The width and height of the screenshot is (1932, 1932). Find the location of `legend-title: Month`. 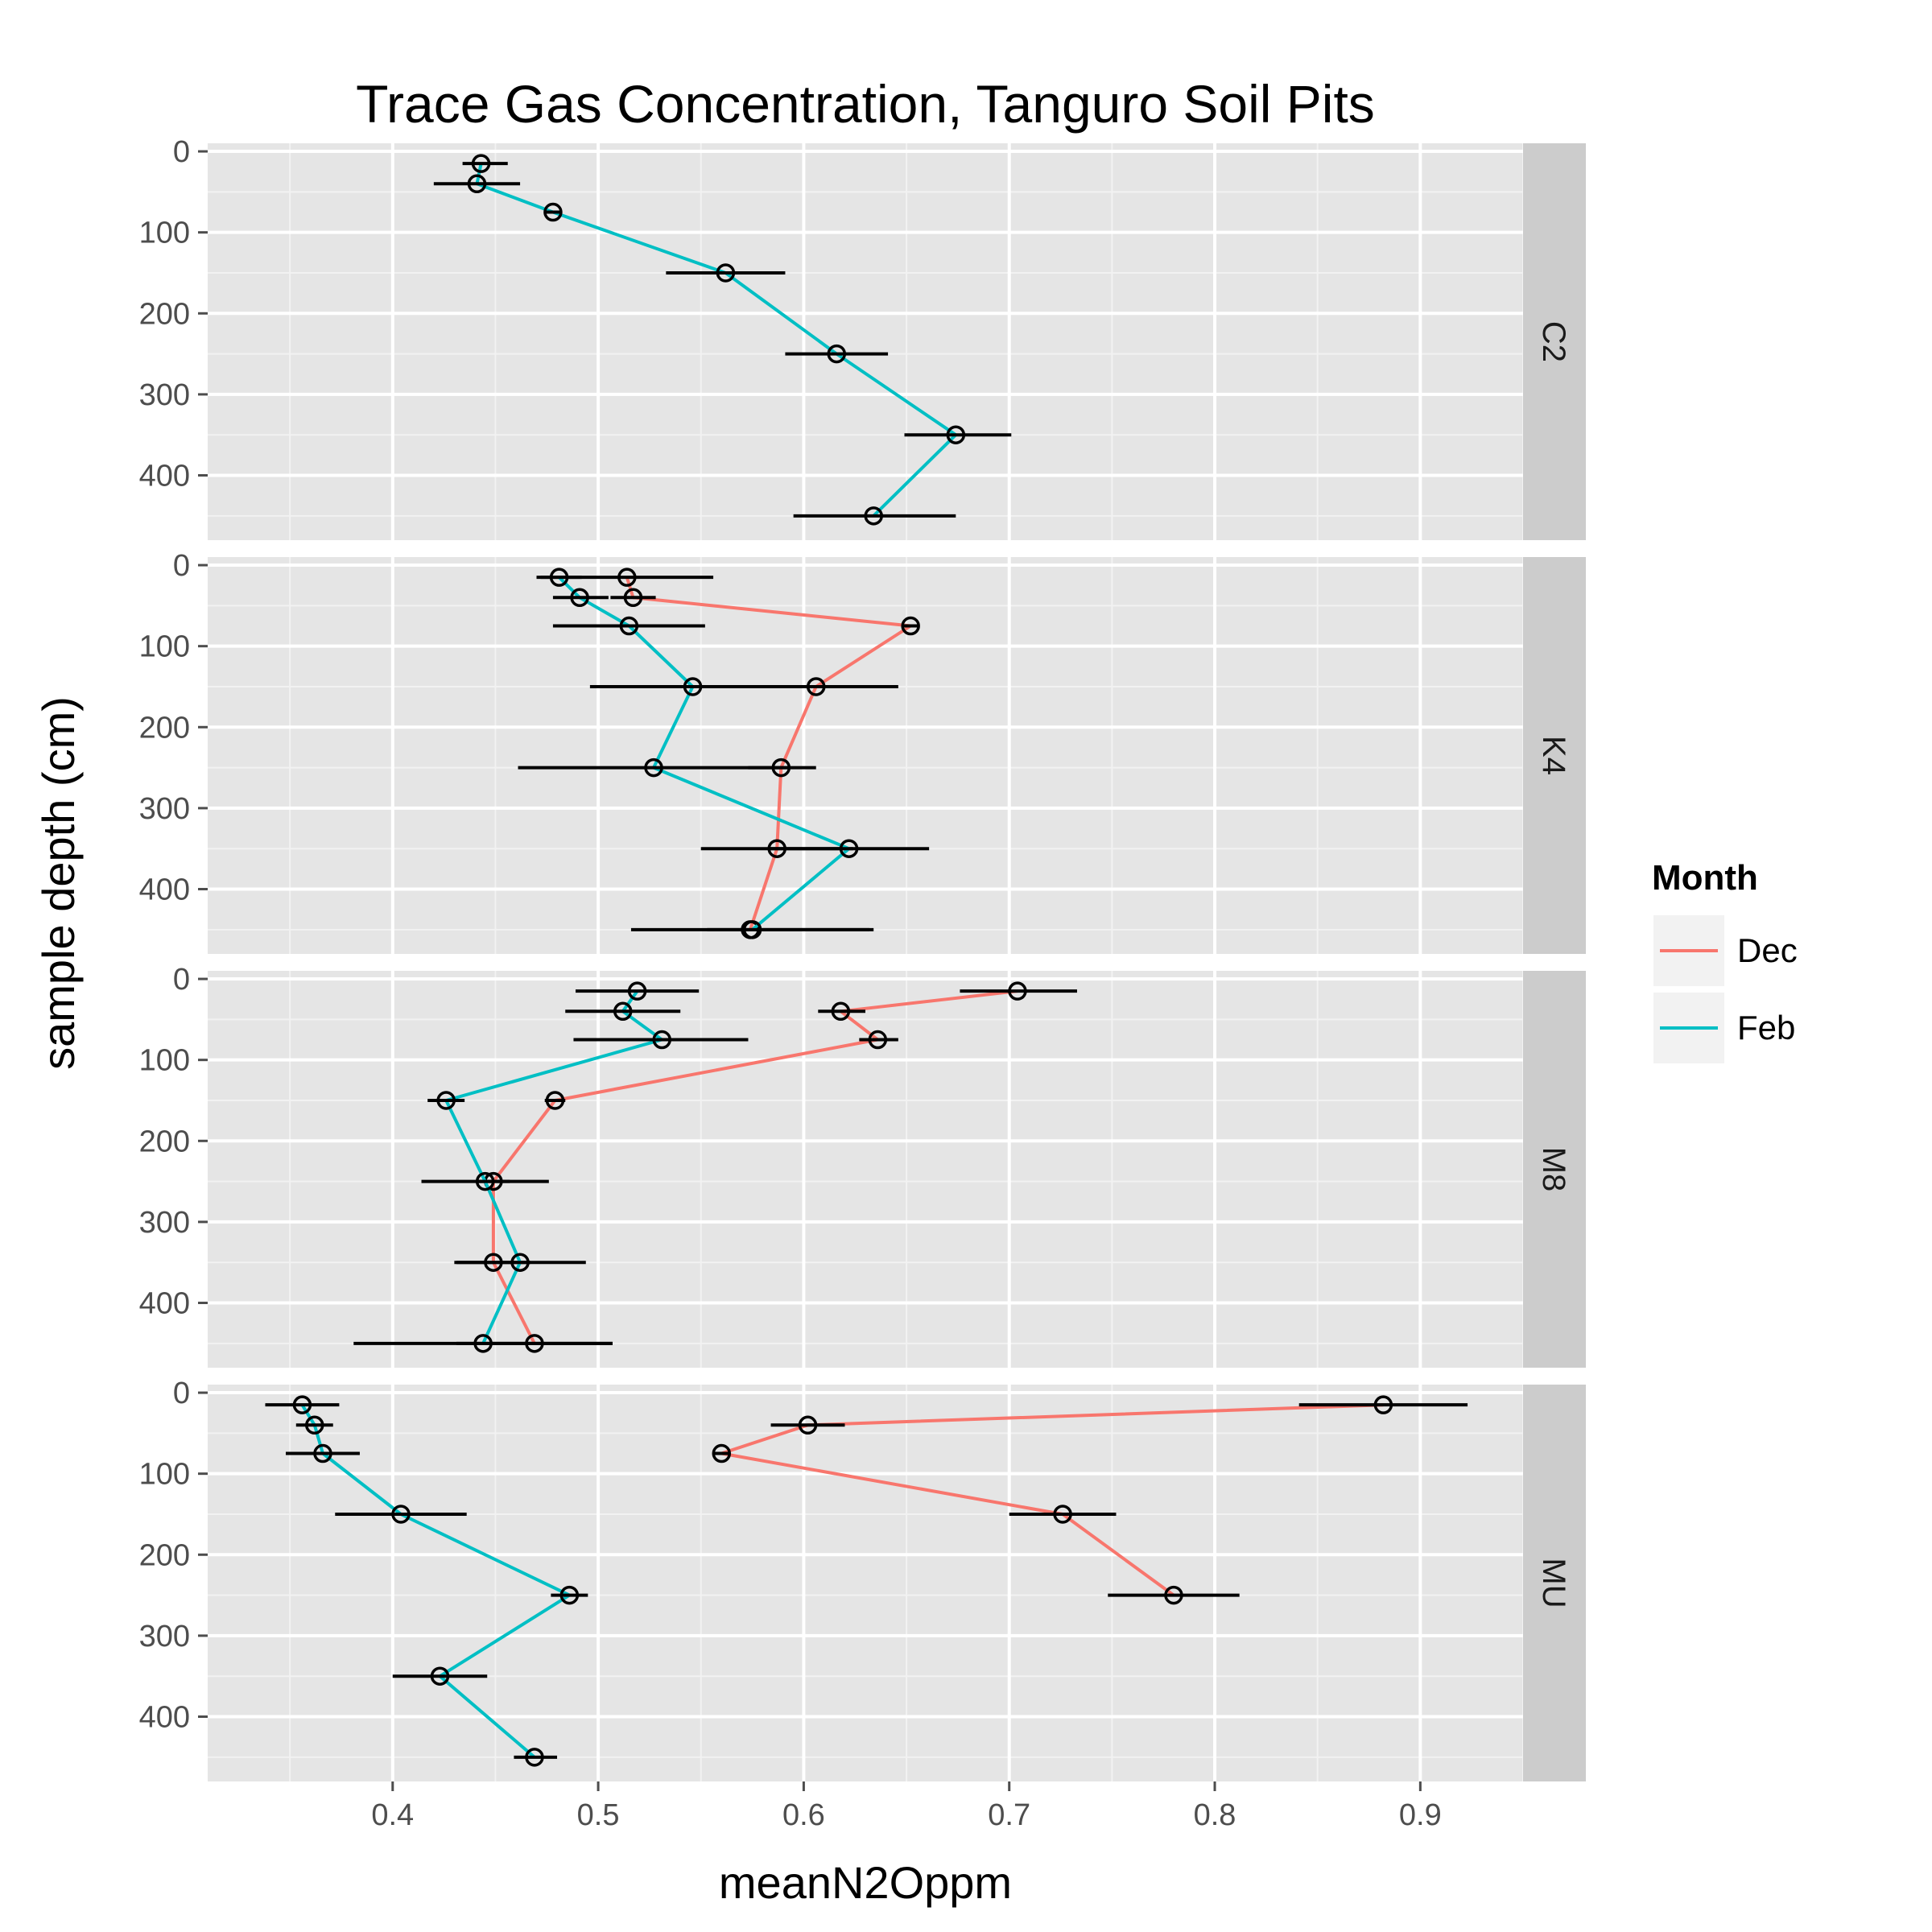

legend-title: Month is located at coordinates (1705, 878).